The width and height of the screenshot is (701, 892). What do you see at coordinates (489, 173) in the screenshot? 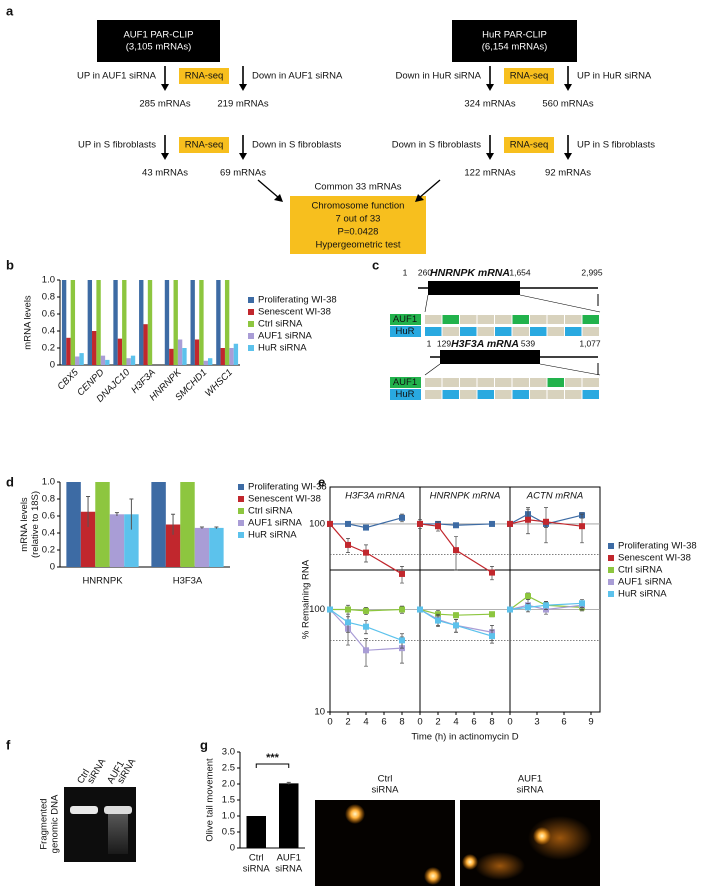
I see `count: 122 mRNAs` at bounding box center [489, 173].